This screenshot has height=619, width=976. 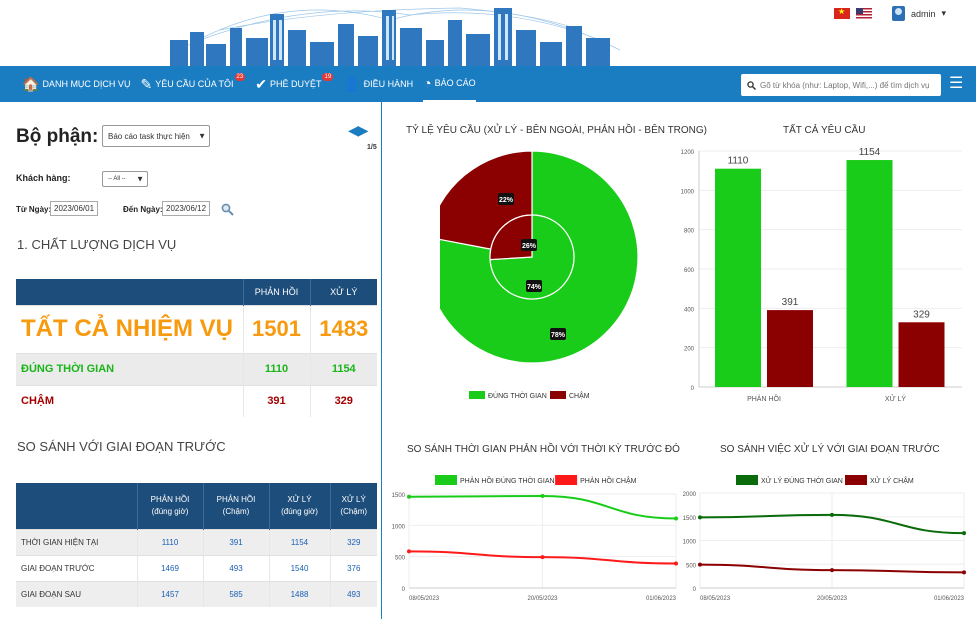 I want to click on data-label: 26%, so click(x=529, y=246).